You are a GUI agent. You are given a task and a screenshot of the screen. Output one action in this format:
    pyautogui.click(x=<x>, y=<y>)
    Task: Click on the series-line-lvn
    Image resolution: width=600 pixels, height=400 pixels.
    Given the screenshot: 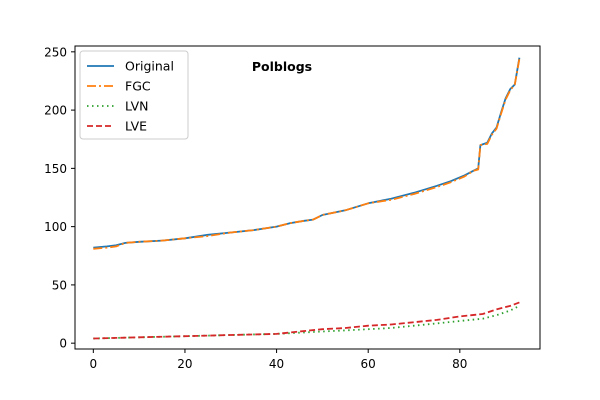 What is the action you would take?
    pyautogui.click(x=306, y=322)
    